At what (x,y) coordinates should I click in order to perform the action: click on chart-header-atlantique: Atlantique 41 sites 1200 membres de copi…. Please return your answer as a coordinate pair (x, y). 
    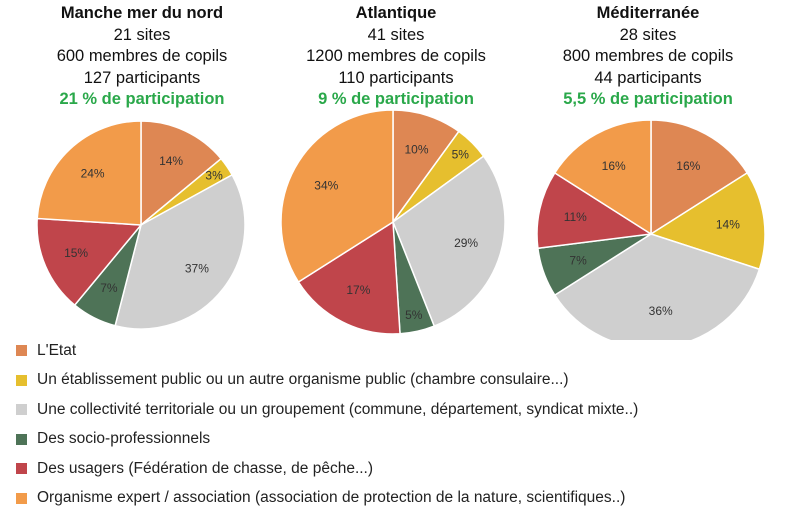
    Looking at the image, I should click on (396, 57).